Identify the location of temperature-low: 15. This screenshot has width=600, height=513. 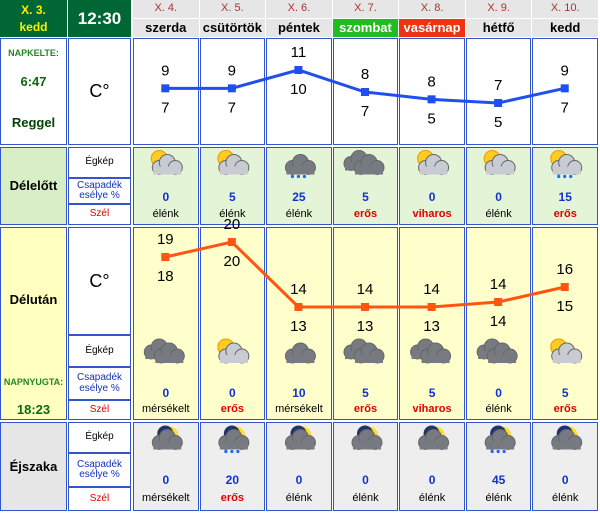
(564, 306).